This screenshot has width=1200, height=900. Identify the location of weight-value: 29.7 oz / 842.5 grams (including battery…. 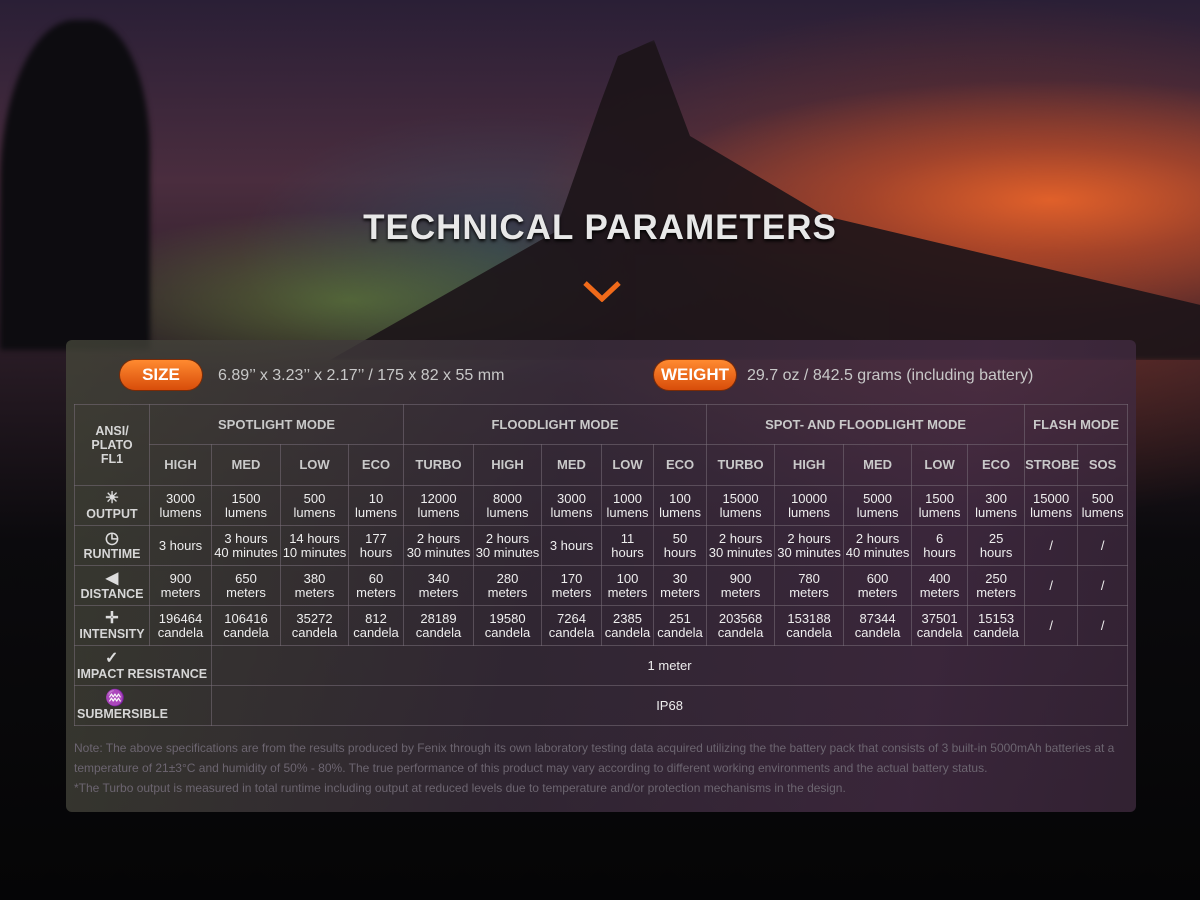
(890, 375).